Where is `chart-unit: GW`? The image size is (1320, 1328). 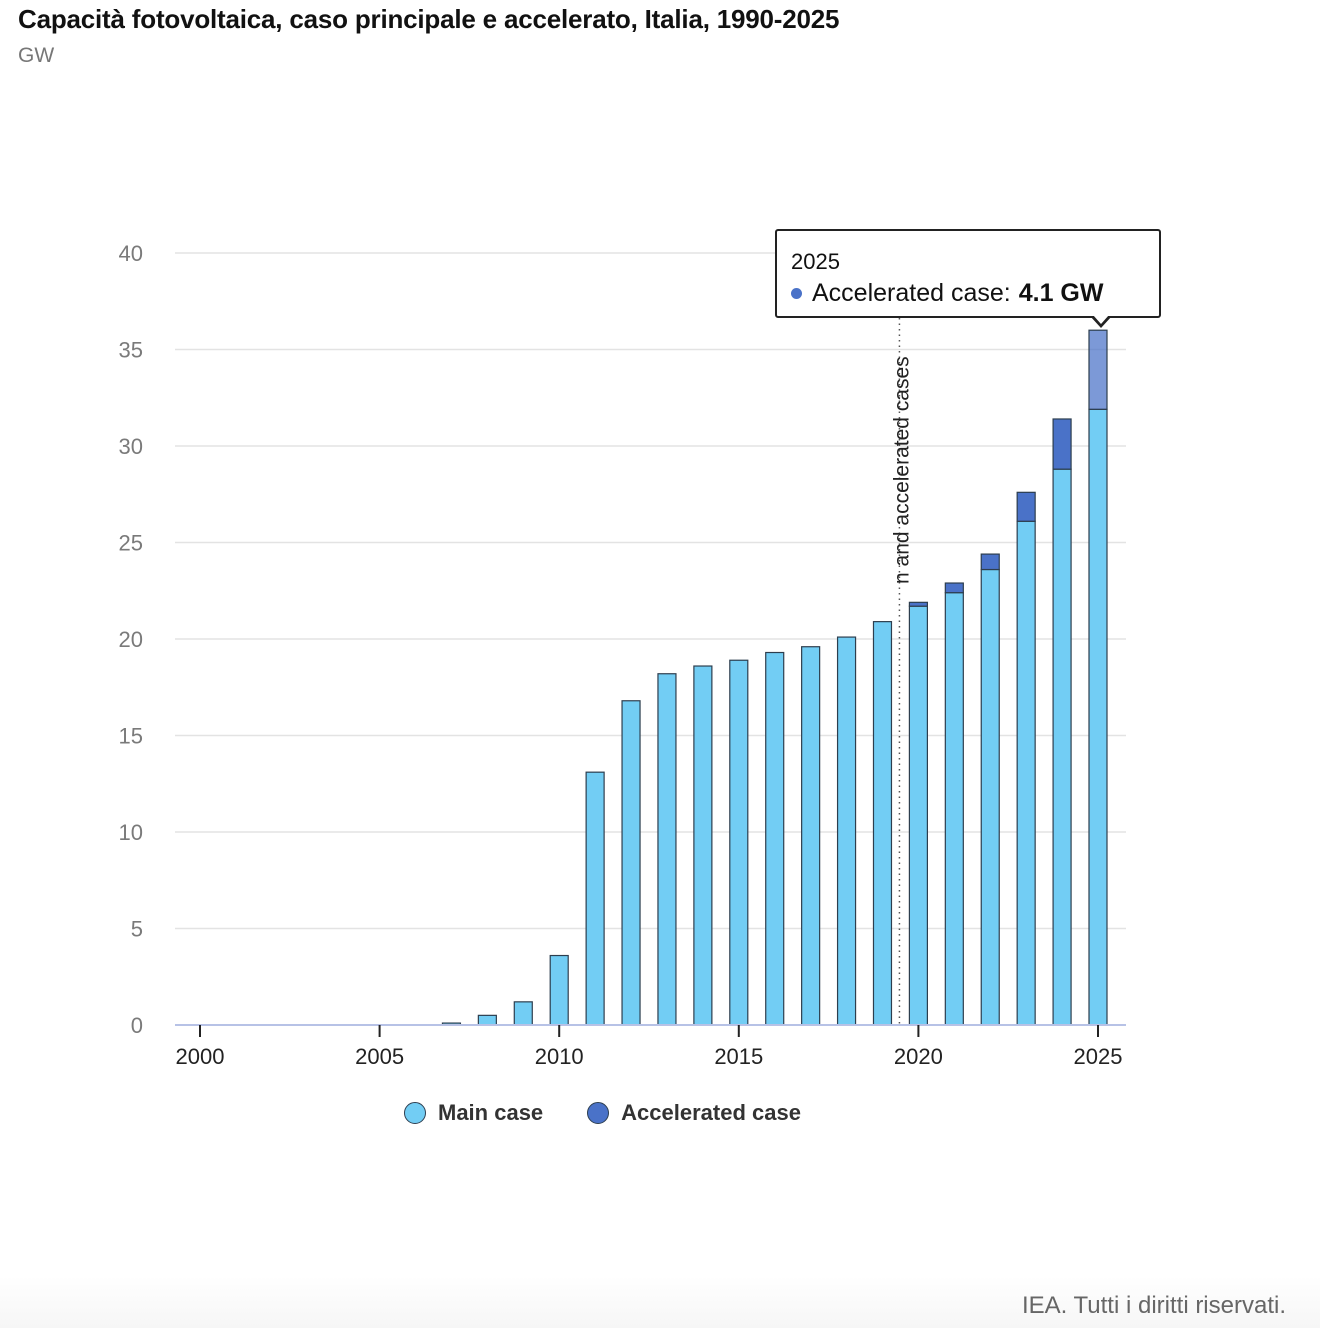
chart-unit: GW is located at coordinates (36, 55).